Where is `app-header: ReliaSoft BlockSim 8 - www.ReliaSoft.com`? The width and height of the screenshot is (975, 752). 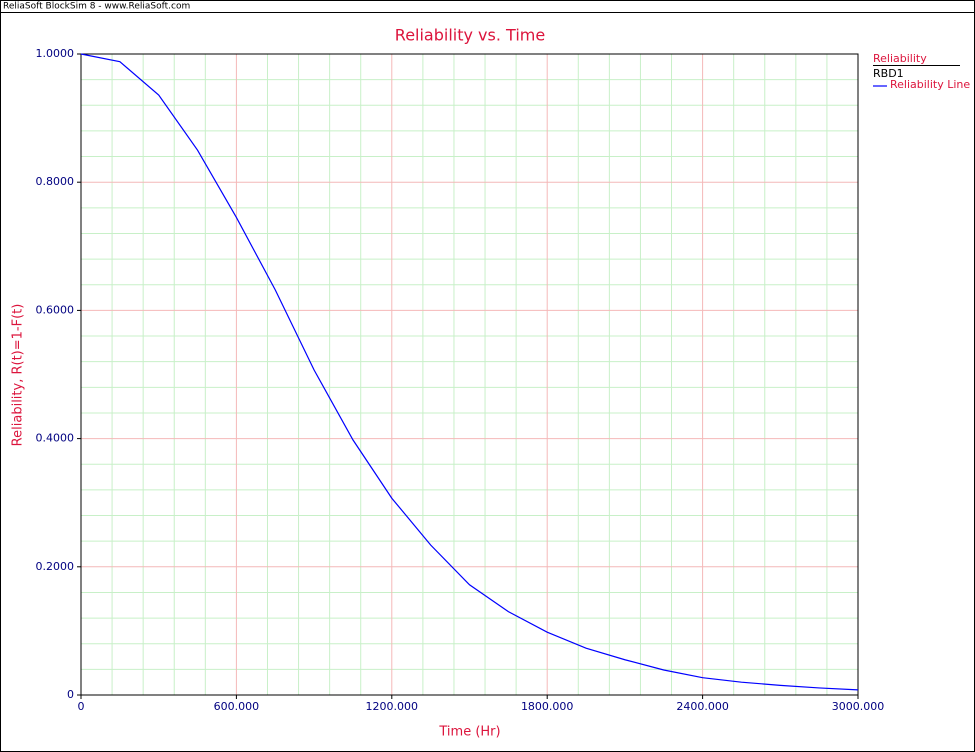
app-header: ReliaSoft BlockSim 8 - www.ReliaSoft.com is located at coordinates (96, 7).